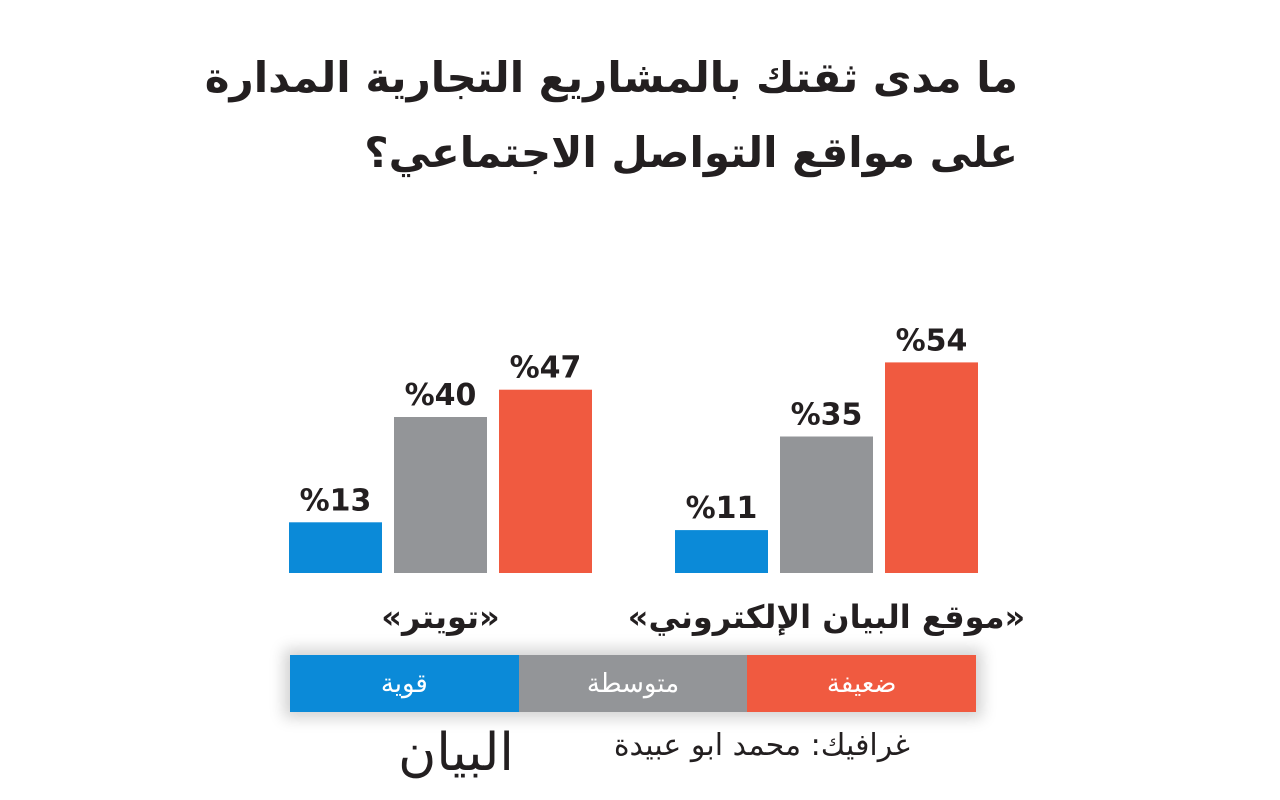  I want to click on bar-value-label-1-2: %54, so click(932, 340).